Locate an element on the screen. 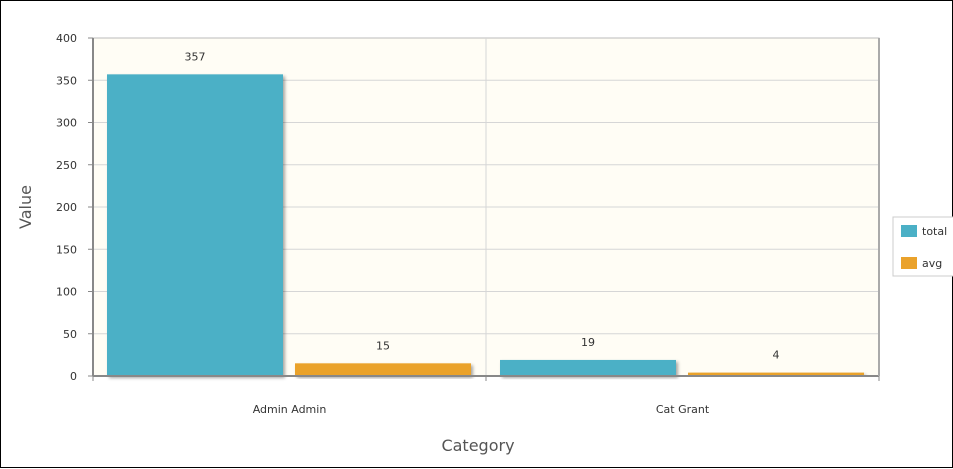  y-tick-label: 0 is located at coordinates (73, 376).